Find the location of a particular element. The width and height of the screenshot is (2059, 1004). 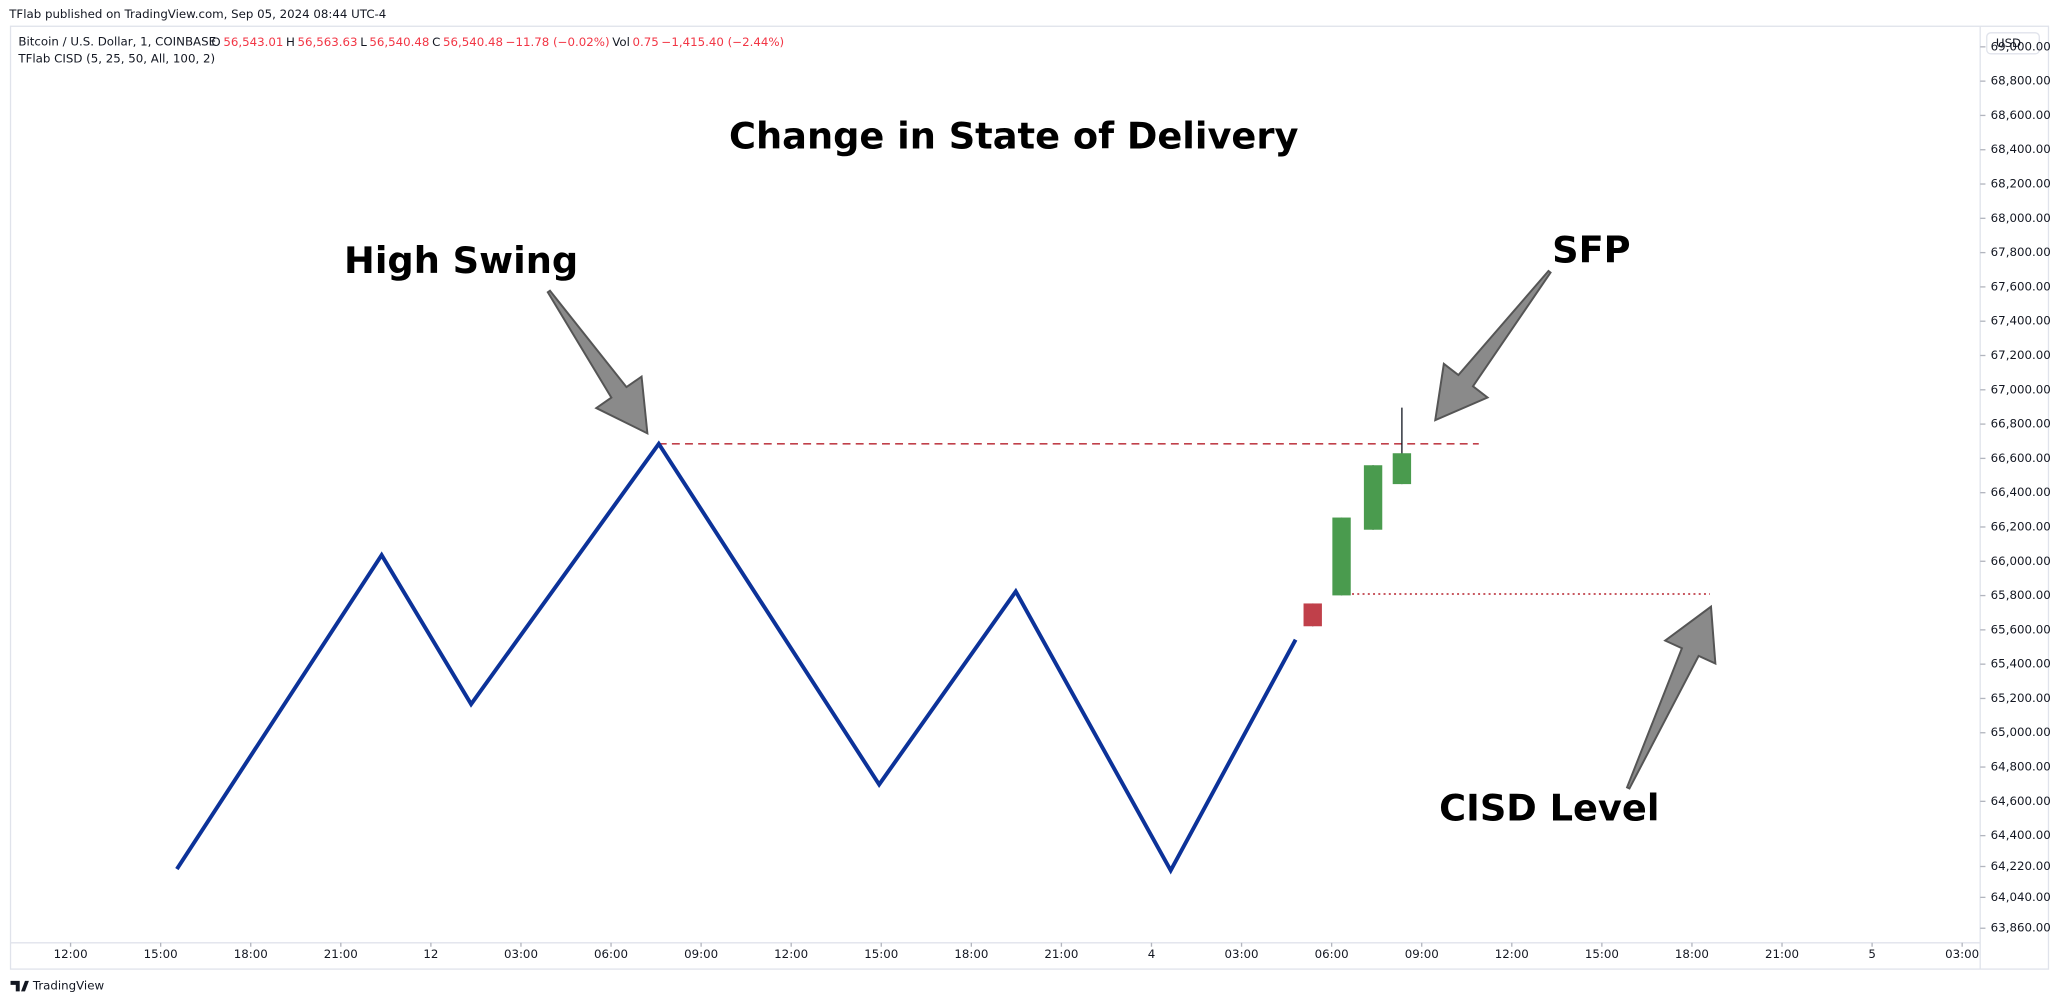

y-tick-label: 66,800.00 is located at coordinates (2021, 424).